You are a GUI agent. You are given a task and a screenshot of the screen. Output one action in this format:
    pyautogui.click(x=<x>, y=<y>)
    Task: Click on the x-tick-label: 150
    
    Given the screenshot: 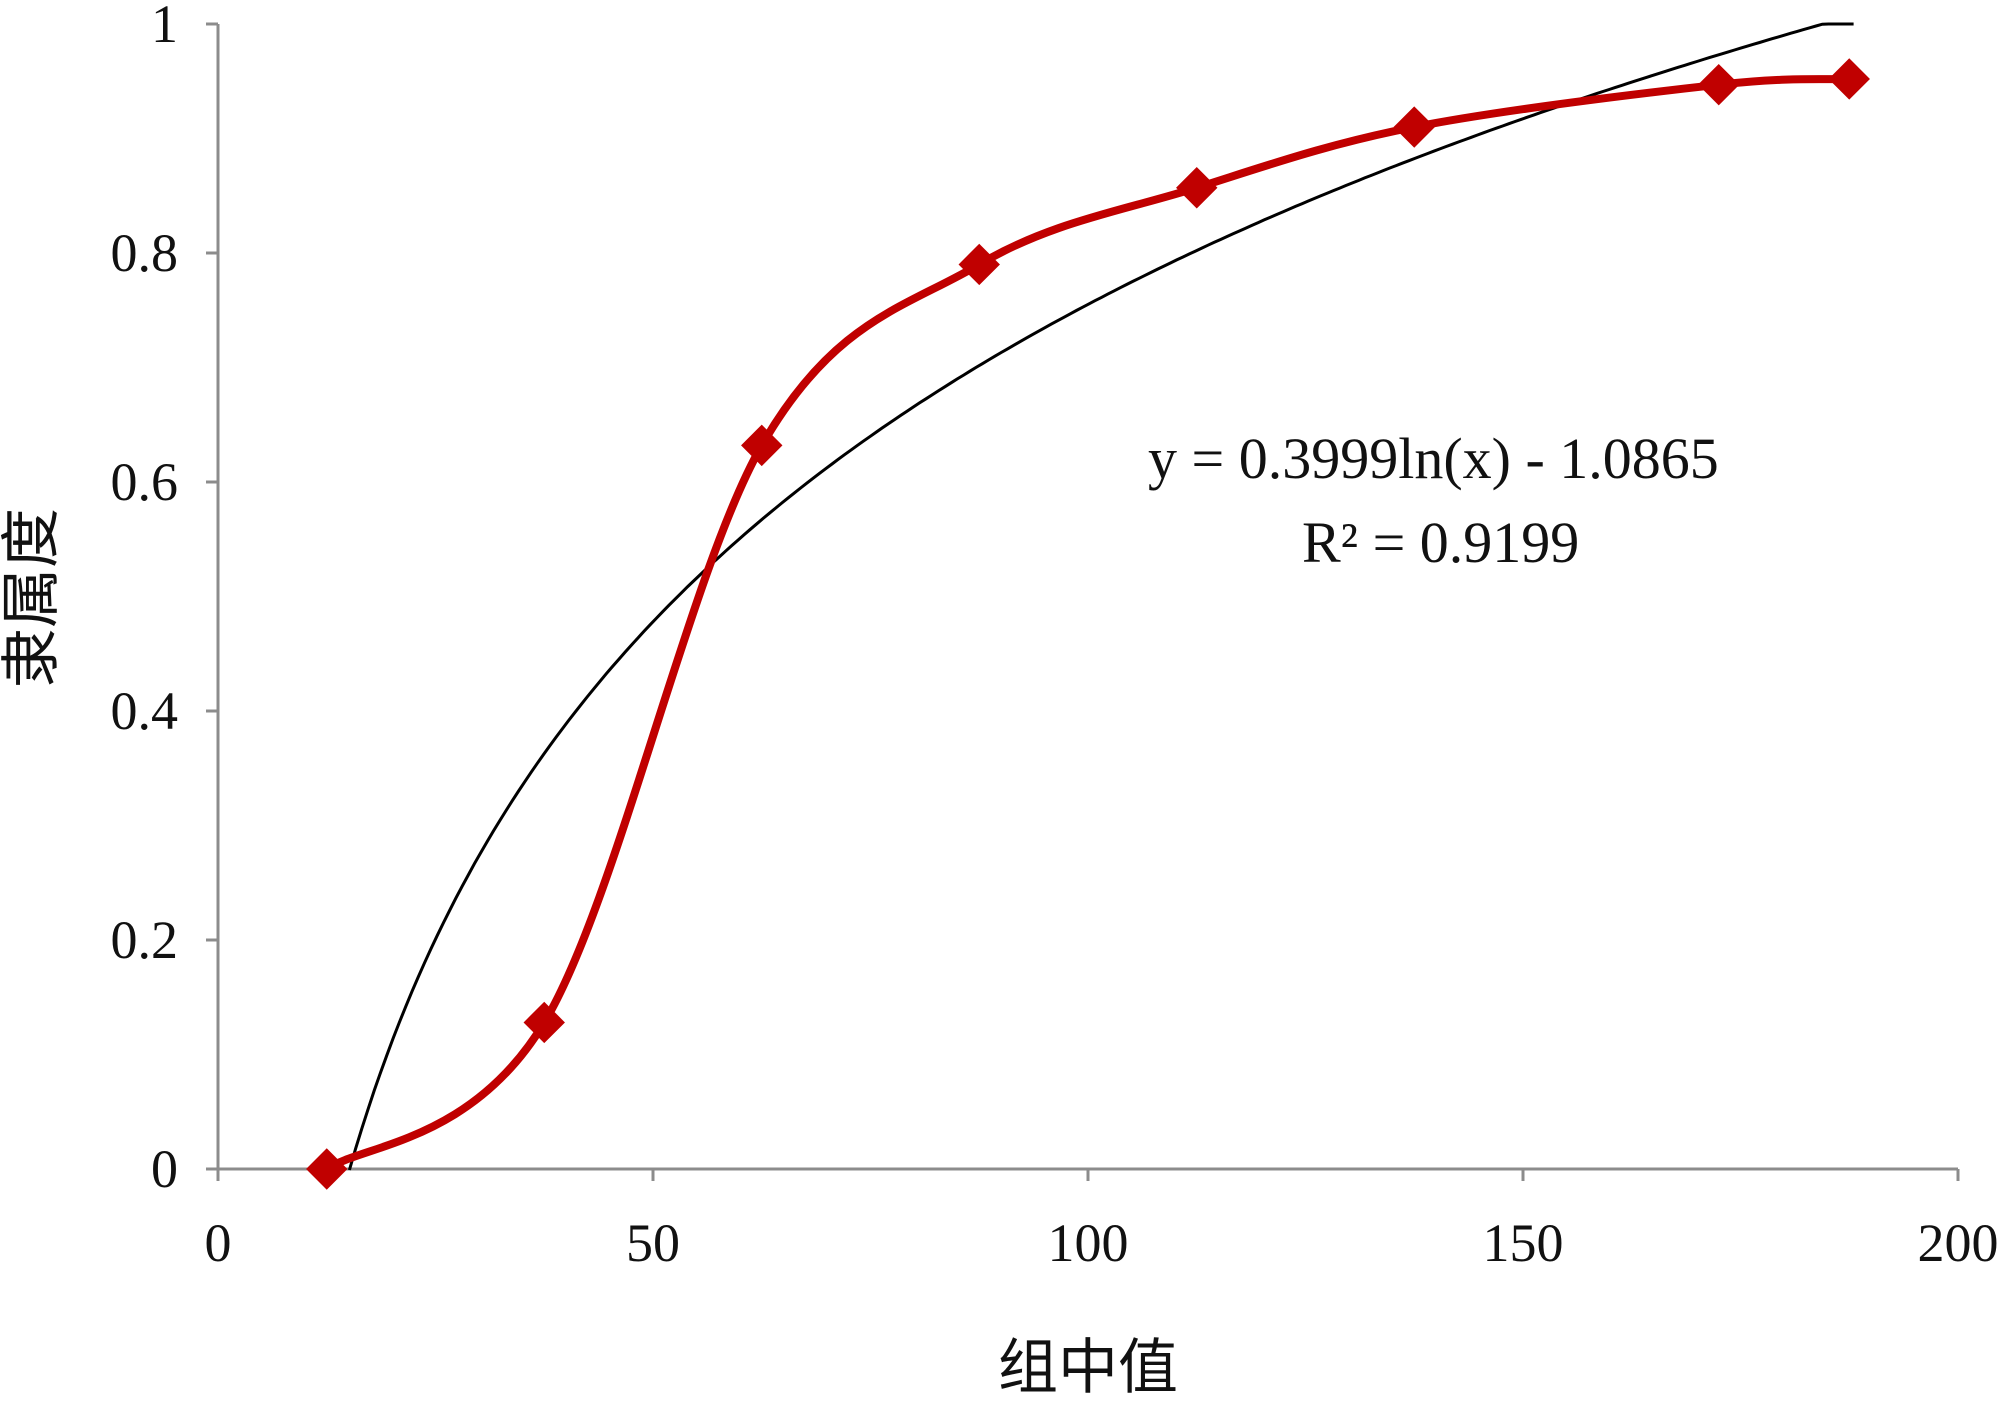 What is the action you would take?
    pyautogui.click(x=1523, y=1243)
    